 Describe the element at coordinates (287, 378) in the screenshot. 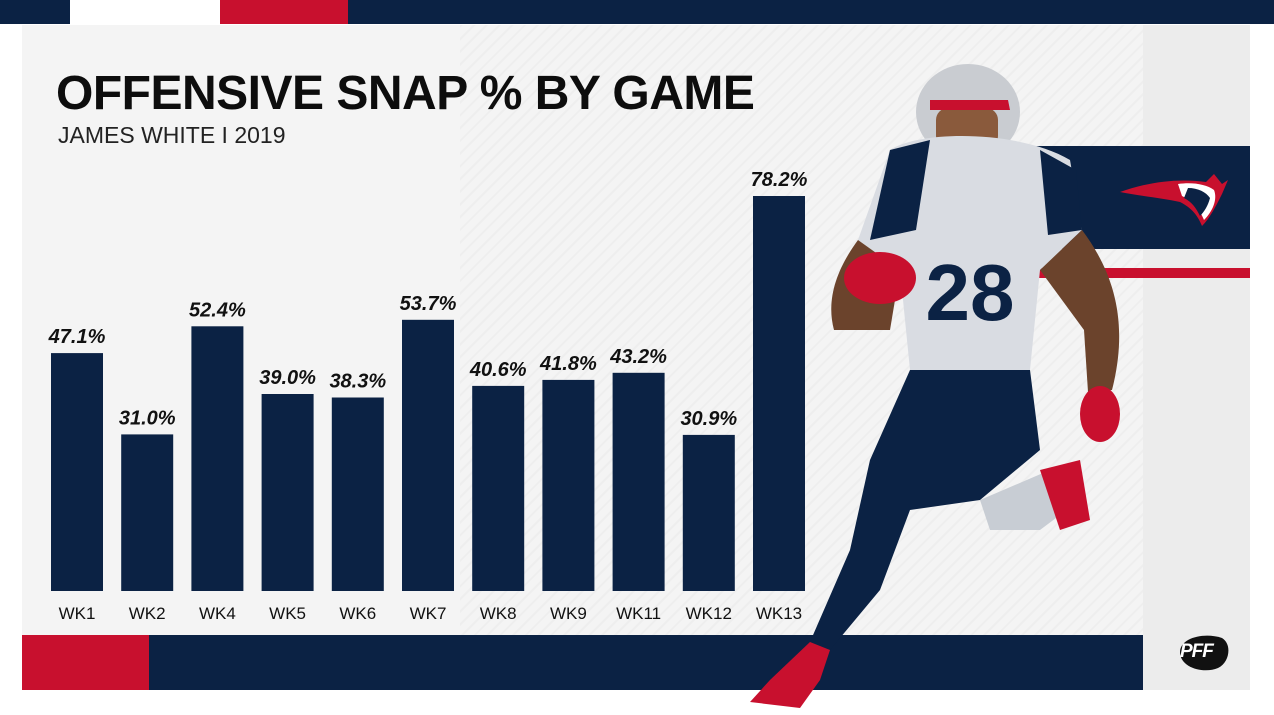

I see `value-label-wk5: 39.0%` at that location.